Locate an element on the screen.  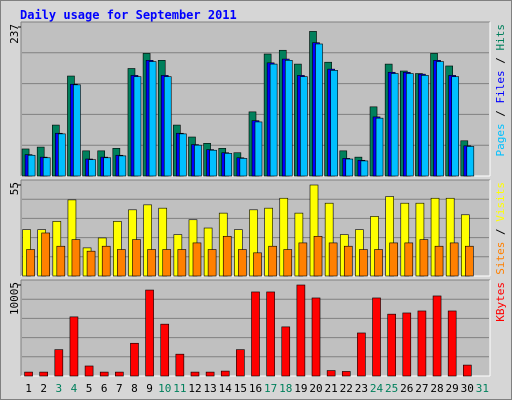
x-tick-label: 4 is located at coordinates (74, 388).